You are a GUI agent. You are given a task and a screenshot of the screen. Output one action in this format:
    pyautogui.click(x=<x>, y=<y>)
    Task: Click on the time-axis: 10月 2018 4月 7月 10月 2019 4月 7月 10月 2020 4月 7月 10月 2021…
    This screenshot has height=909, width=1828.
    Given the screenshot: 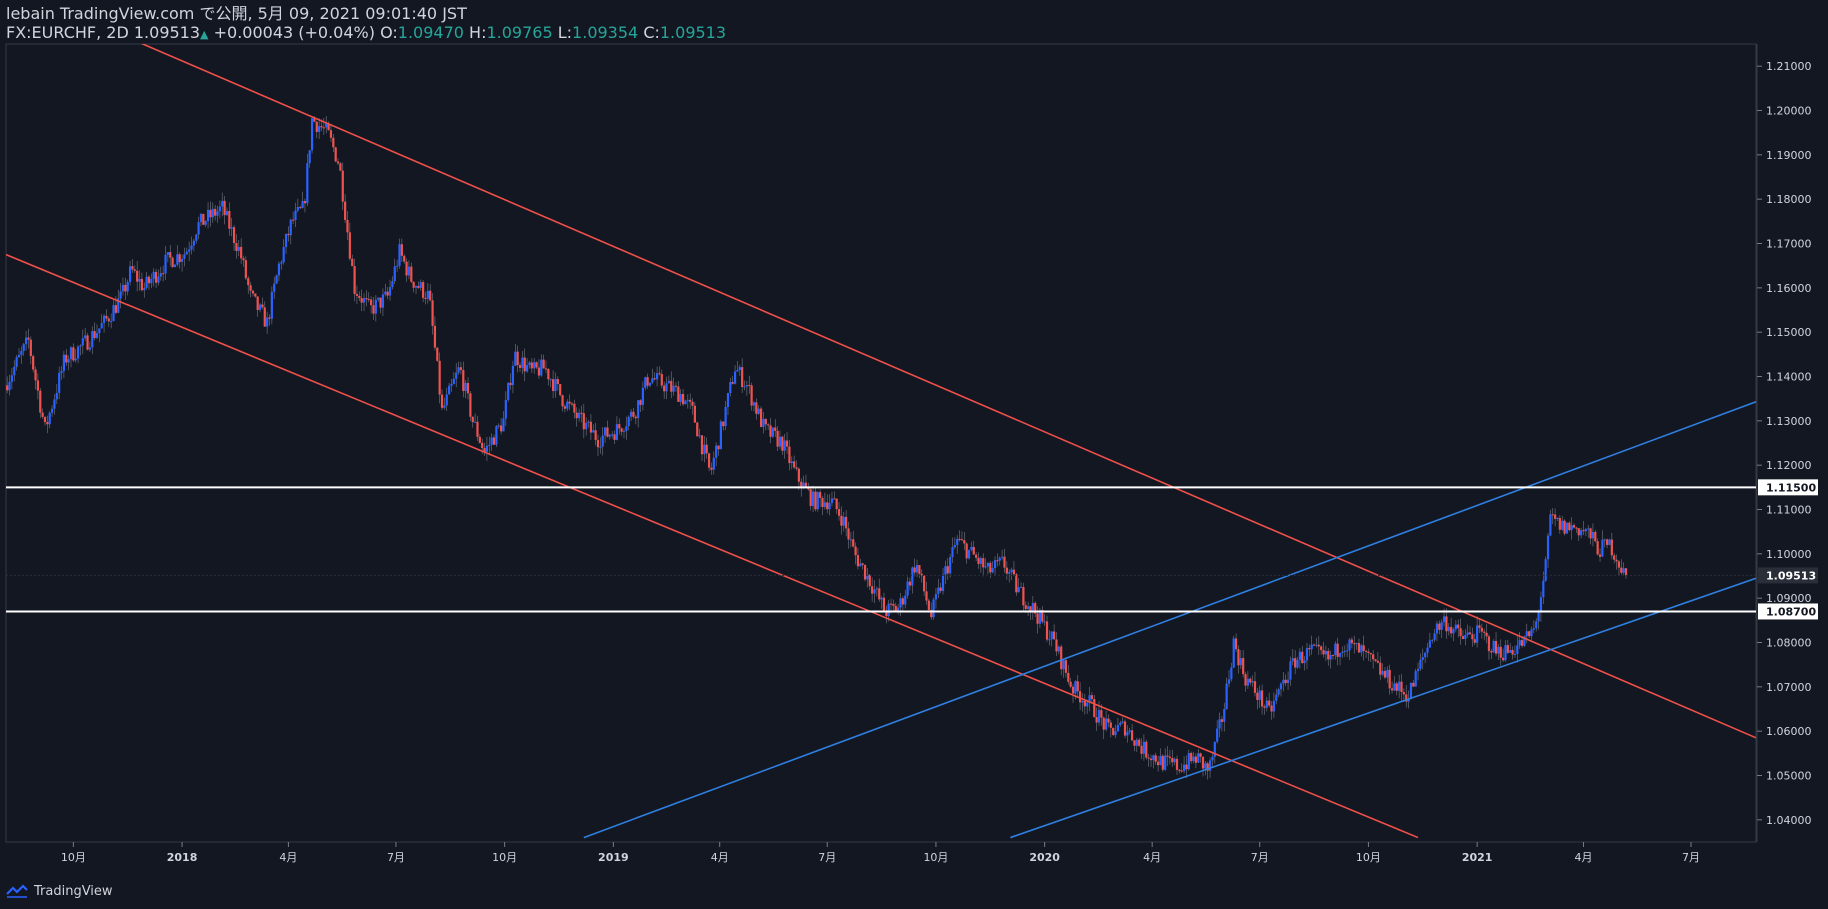 What is the action you would take?
    pyautogui.click(x=880, y=853)
    